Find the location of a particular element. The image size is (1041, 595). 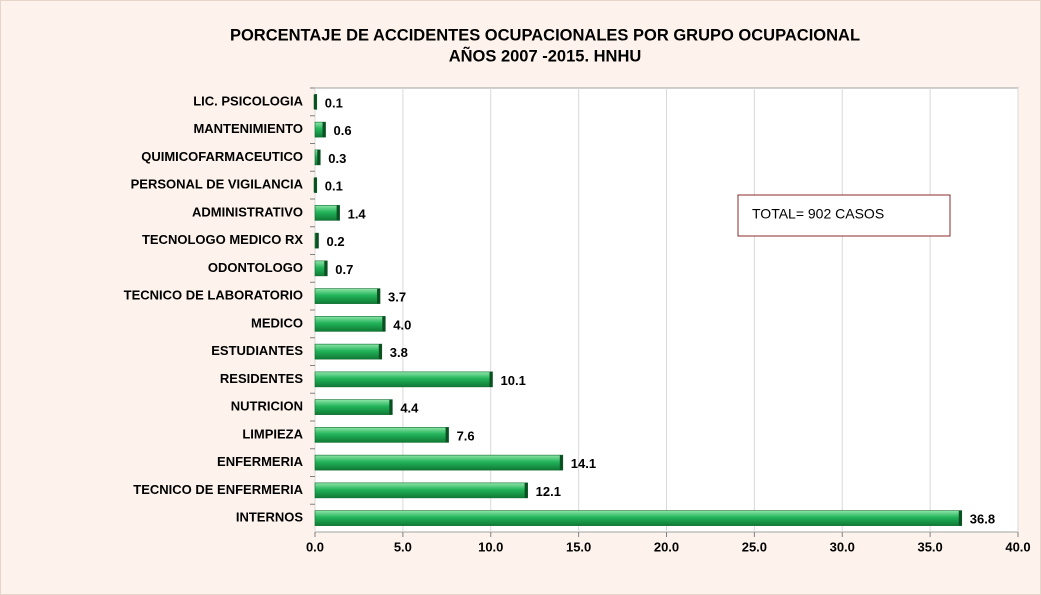

x-tick-label: 40.0 is located at coordinates (1017, 546).